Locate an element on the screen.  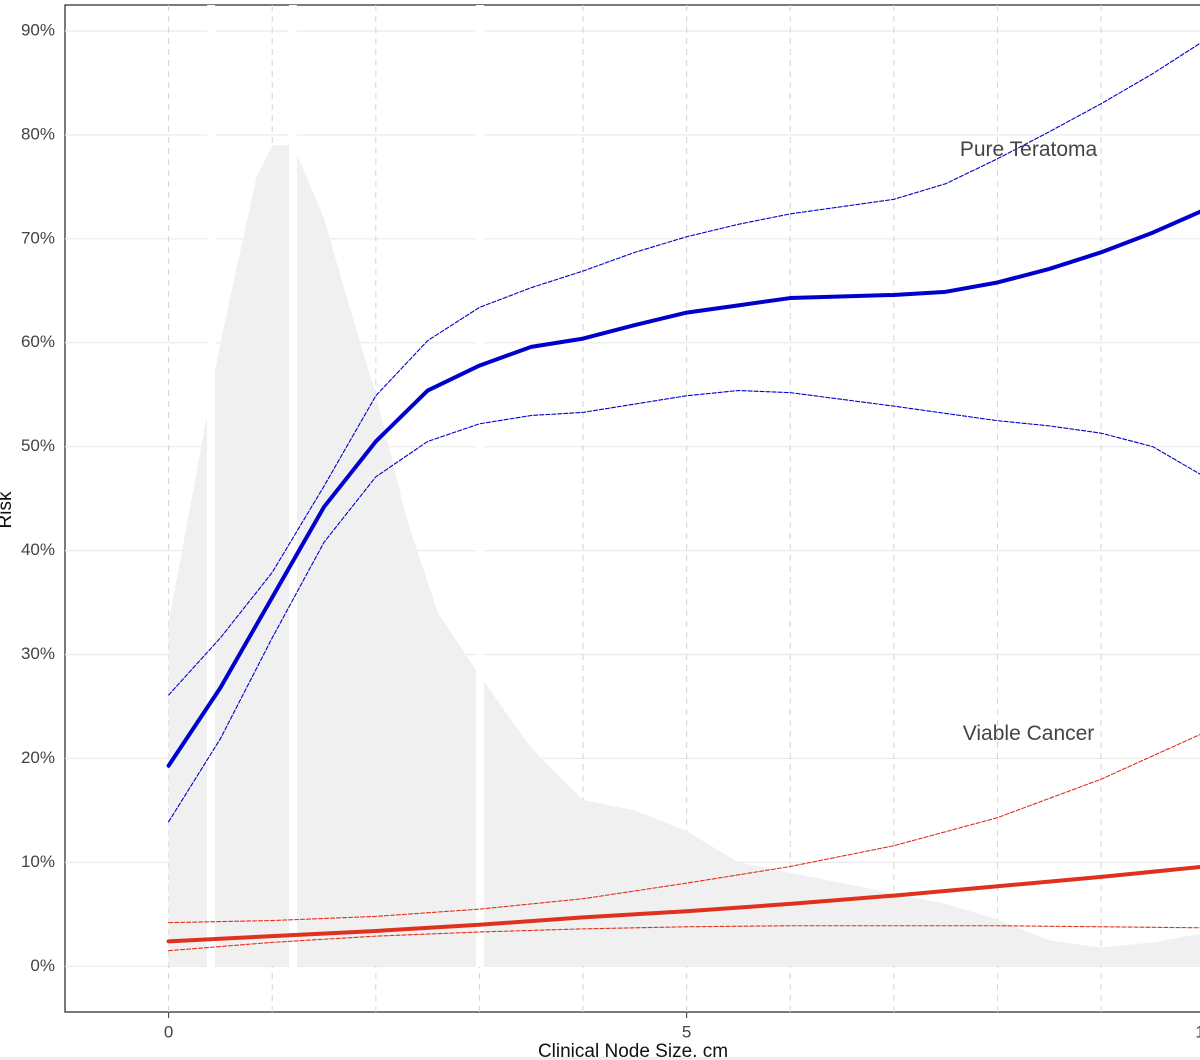
y-tick-label: 80% is located at coordinates (38, 133).